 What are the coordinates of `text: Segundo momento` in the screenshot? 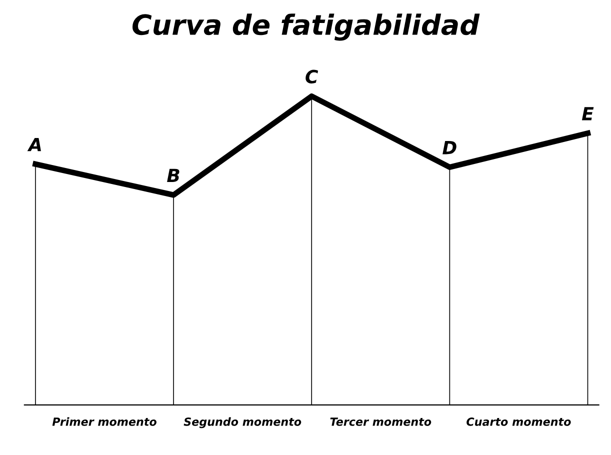 It's located at (243, 422).